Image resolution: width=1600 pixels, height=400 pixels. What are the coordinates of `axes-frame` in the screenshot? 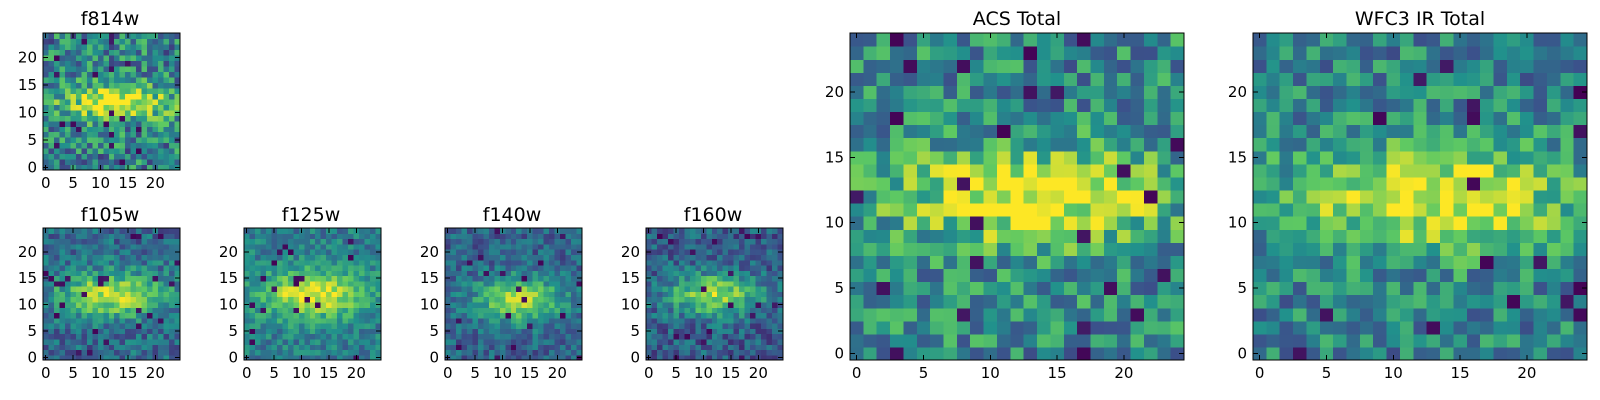 It's located at (111, 294).